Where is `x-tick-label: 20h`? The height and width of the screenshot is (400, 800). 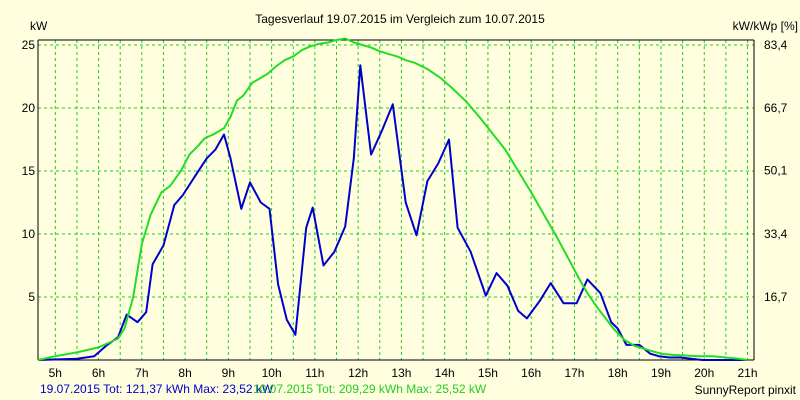
x-tick-label: 20h is located at coordinates (704, 373).